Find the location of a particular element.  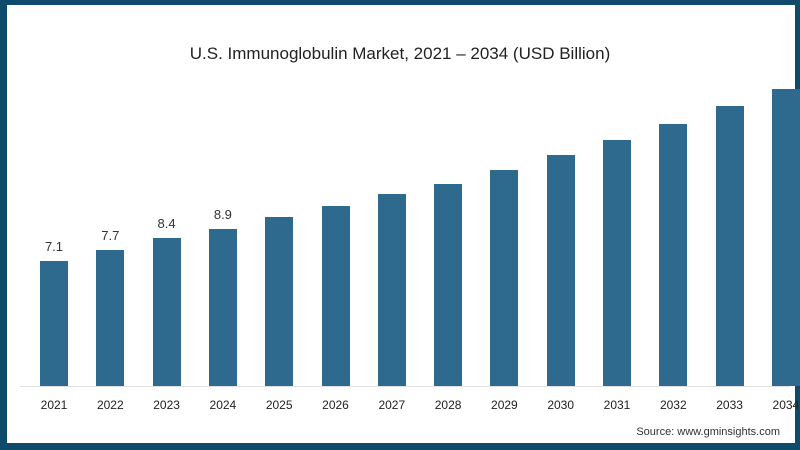

data-label: 7.1 is located at coordinates (54, 247).